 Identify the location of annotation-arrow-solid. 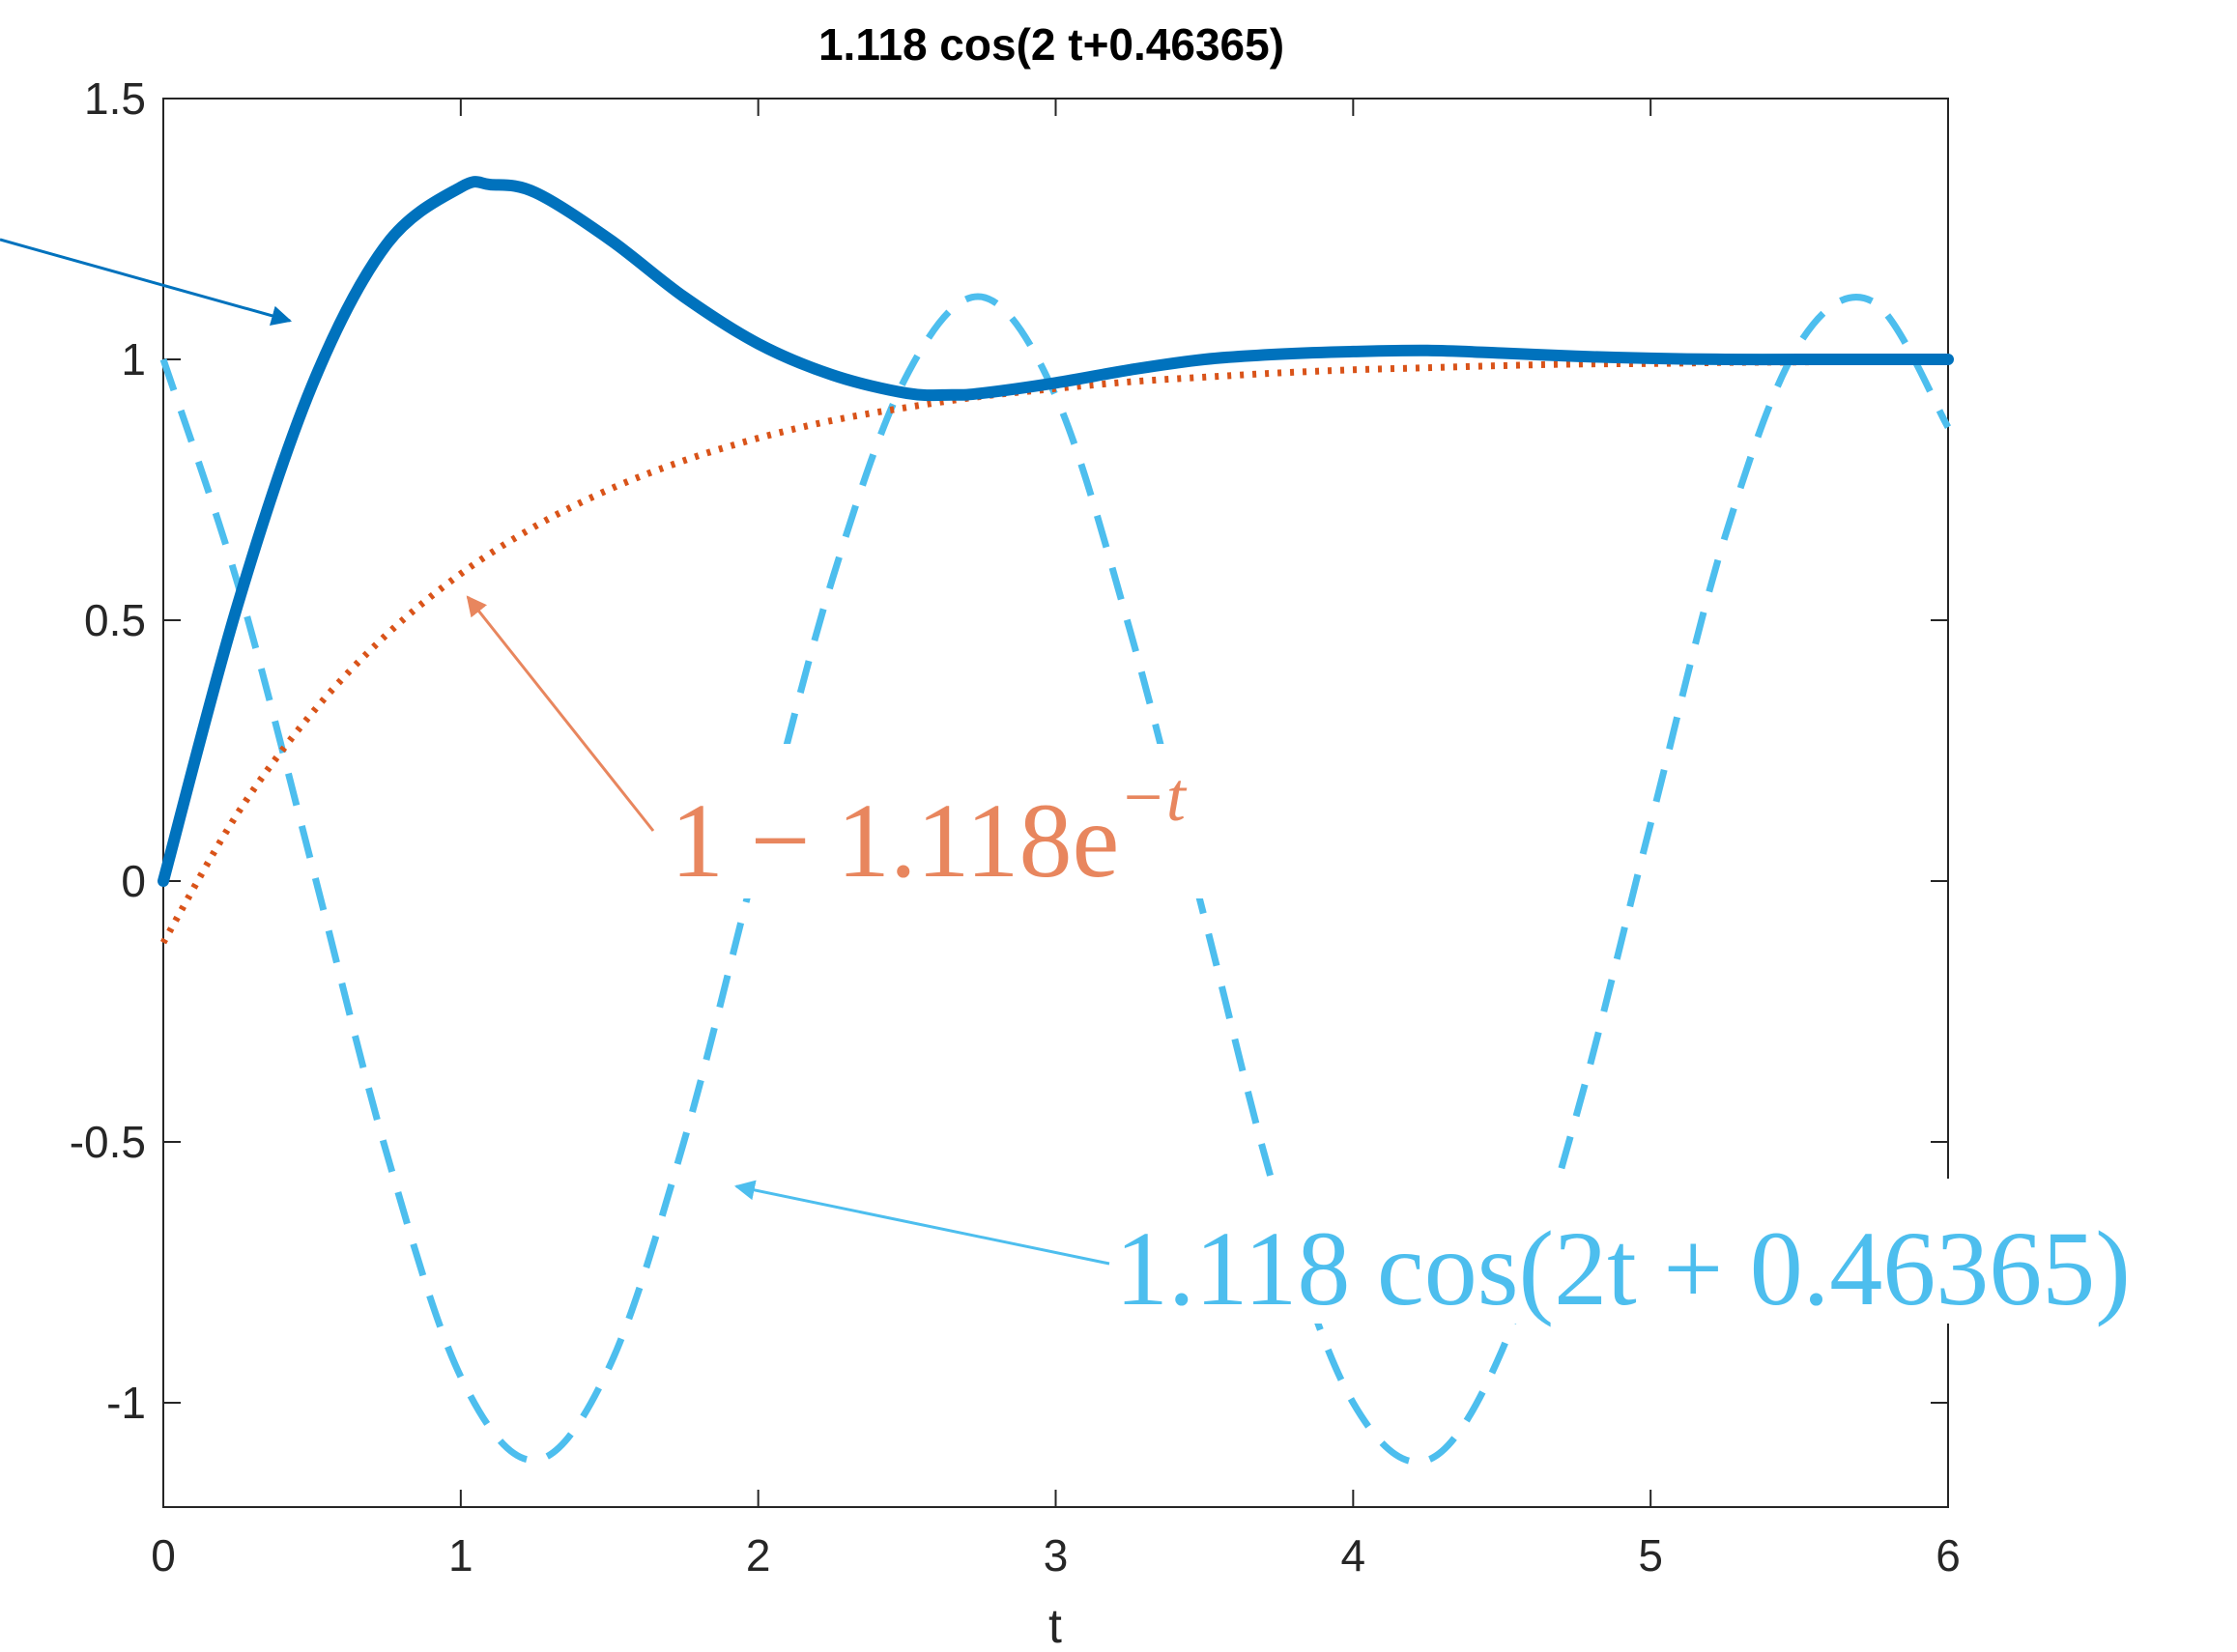
(146, 282).